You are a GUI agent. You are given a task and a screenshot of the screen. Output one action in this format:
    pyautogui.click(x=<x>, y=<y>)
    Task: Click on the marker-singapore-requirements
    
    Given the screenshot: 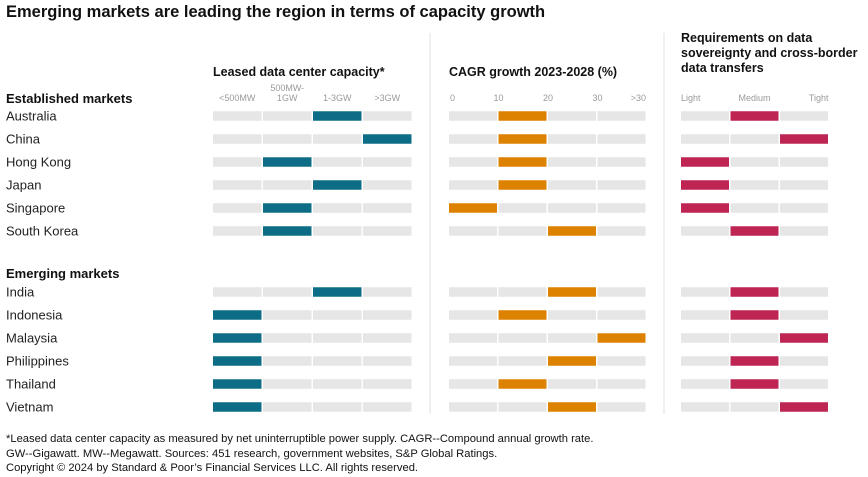 What is the action you would take?
    pyautogui.click(x=705, y=208)
    